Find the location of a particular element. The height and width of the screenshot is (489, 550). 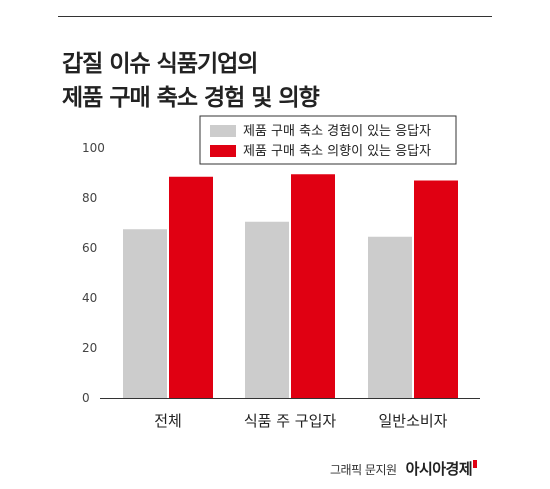

logo-mark-icon is located at coordinates (475, 464).